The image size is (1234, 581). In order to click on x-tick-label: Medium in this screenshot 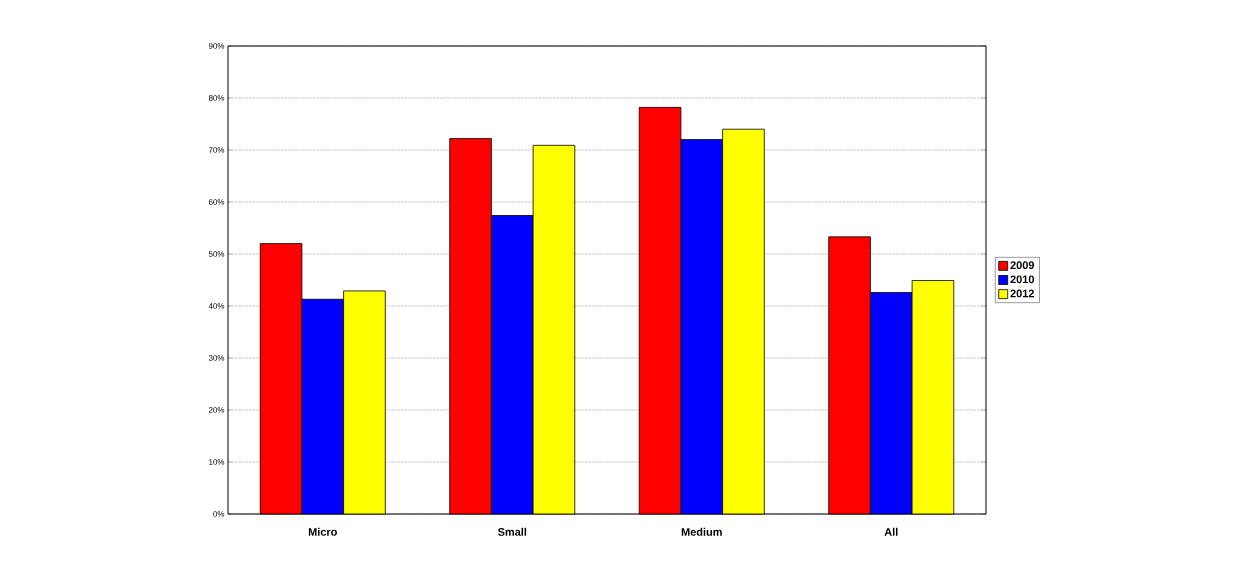, I will do `click(701, 531)`.